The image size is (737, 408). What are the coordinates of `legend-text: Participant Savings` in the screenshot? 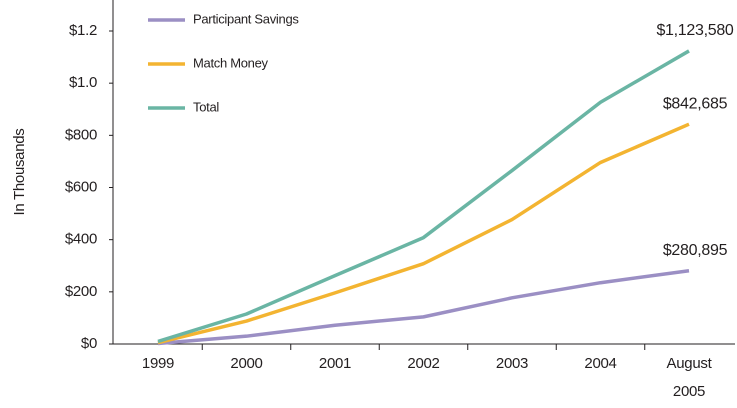 It's located at (246, 18).